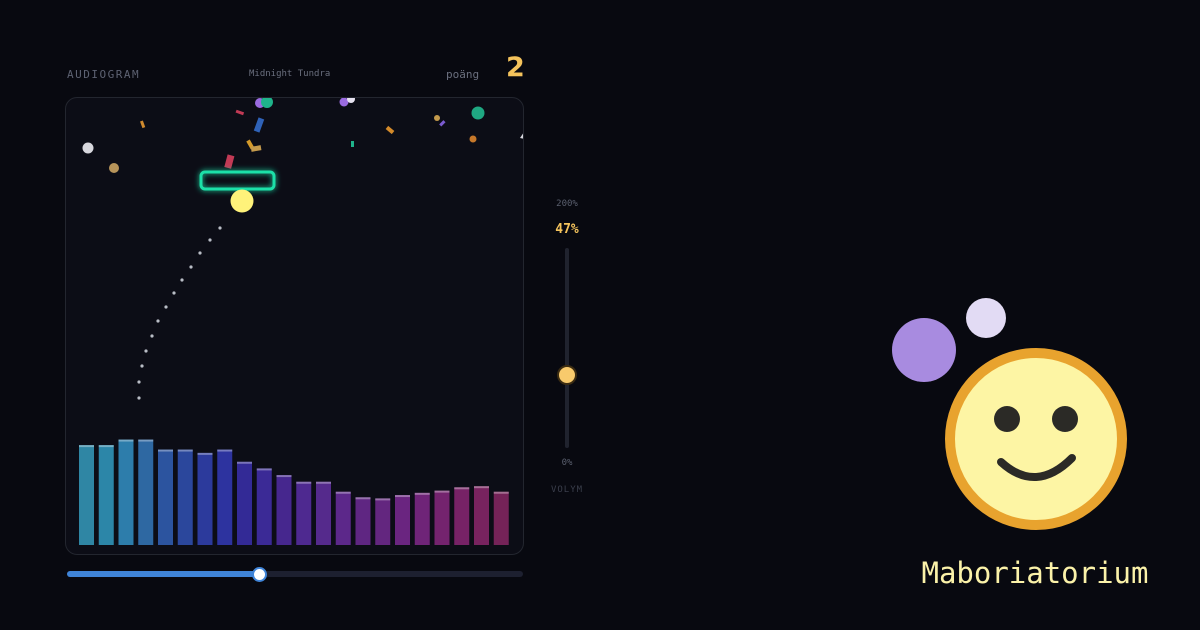 This screenshot has width=1200, height=630. I want to click on ball, so click(242, 201).